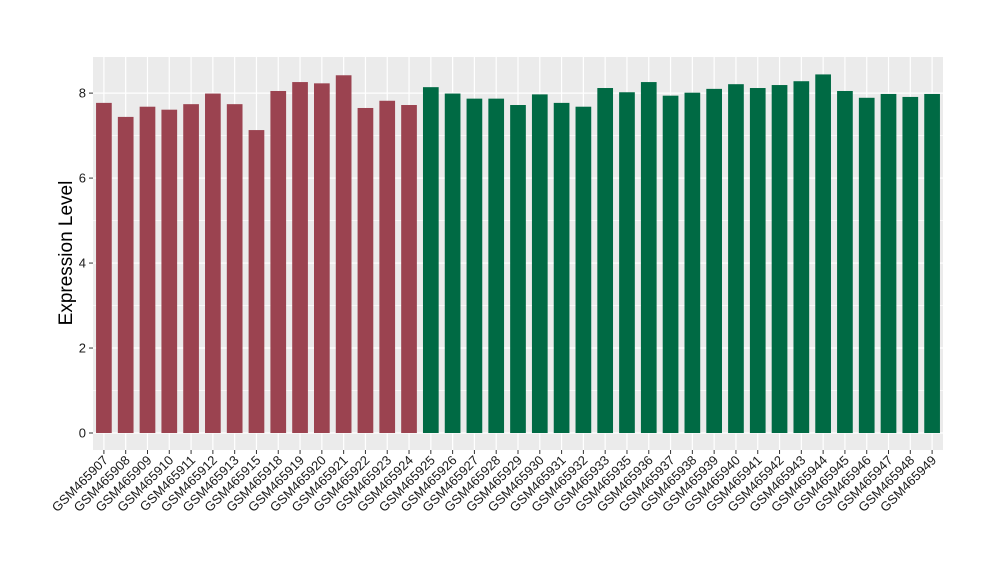  What do you see at coordinates (496, 266) in the screenshot?
I see `bar-GSM465928` at bounding box center [496, 266].